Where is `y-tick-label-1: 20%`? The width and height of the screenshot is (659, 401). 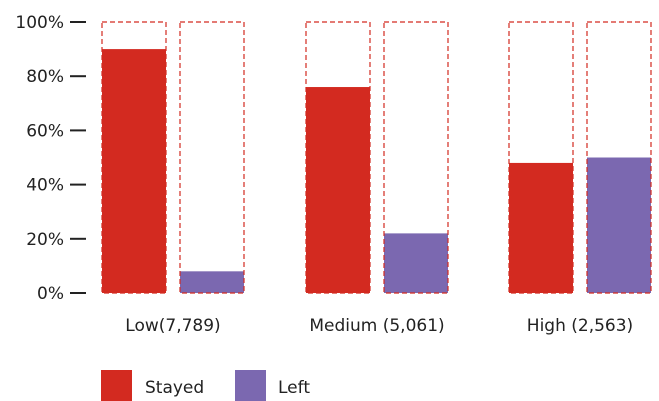
y-tick-label-1: 20% is located at coordinates (45, 240).